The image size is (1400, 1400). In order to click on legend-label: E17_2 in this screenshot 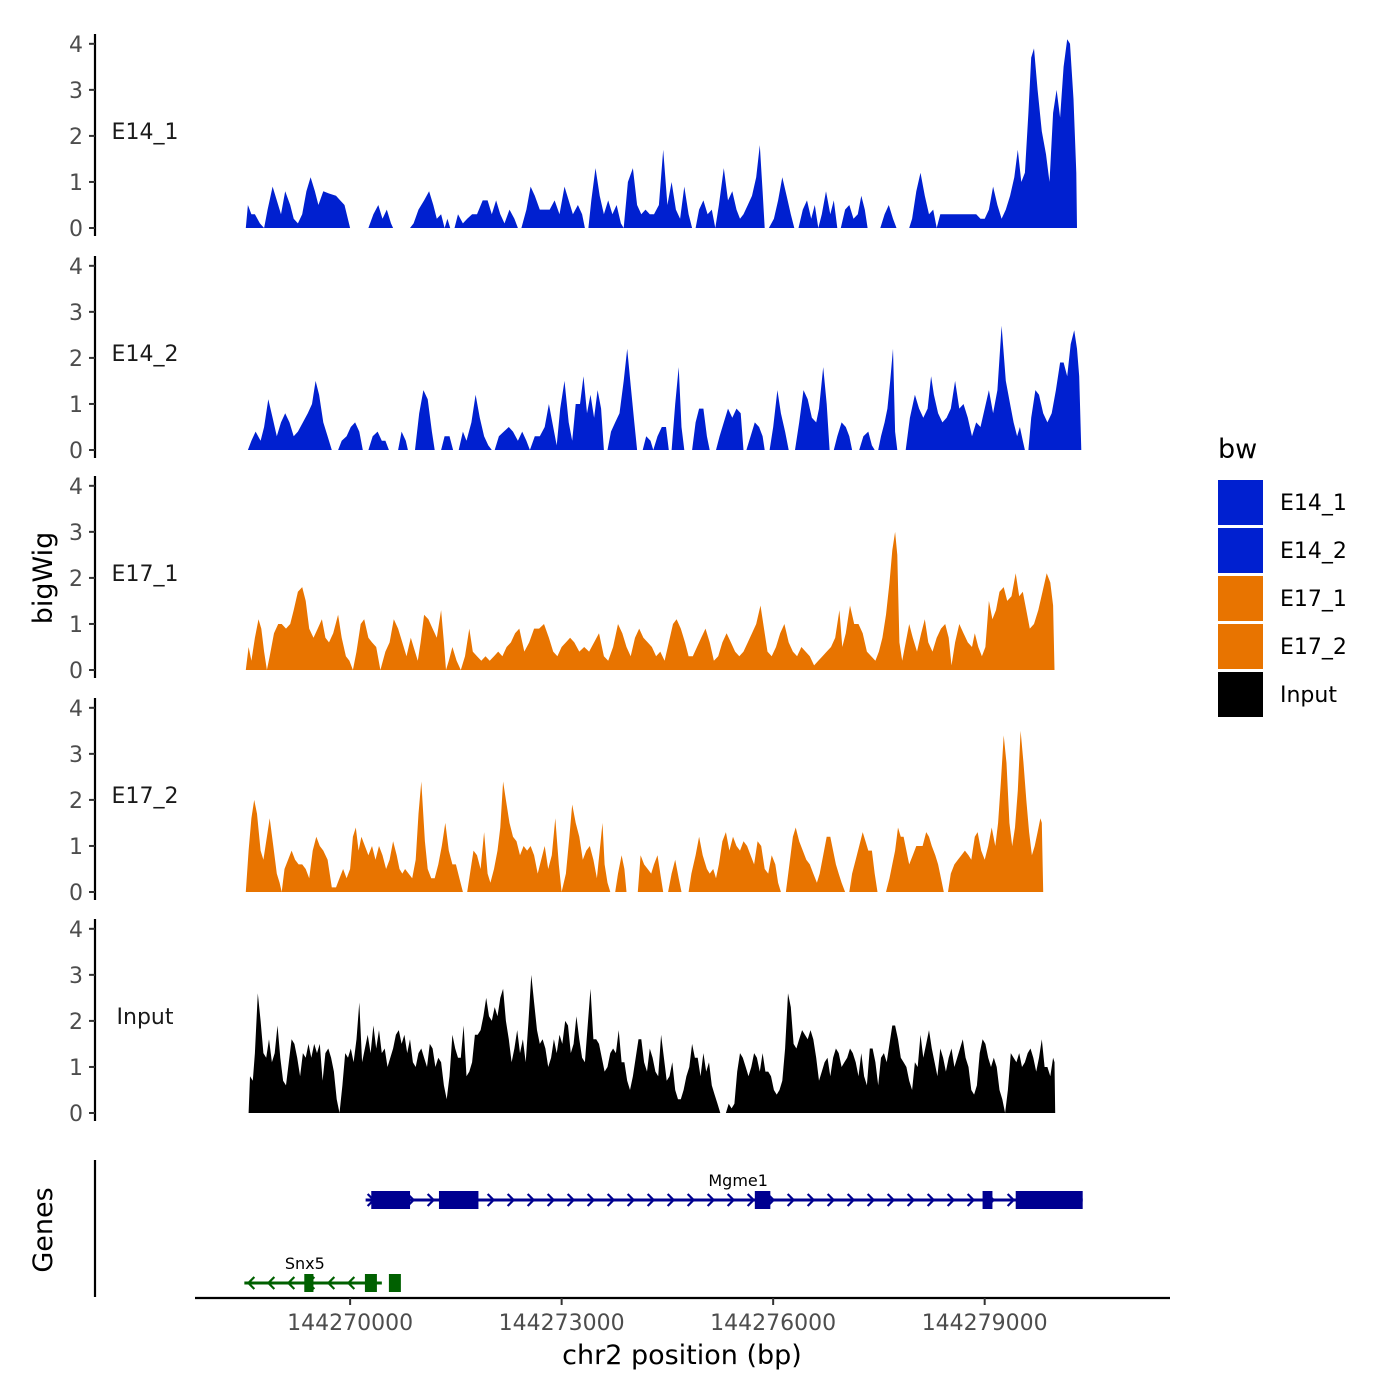, I will do `click(1313, 647)`.